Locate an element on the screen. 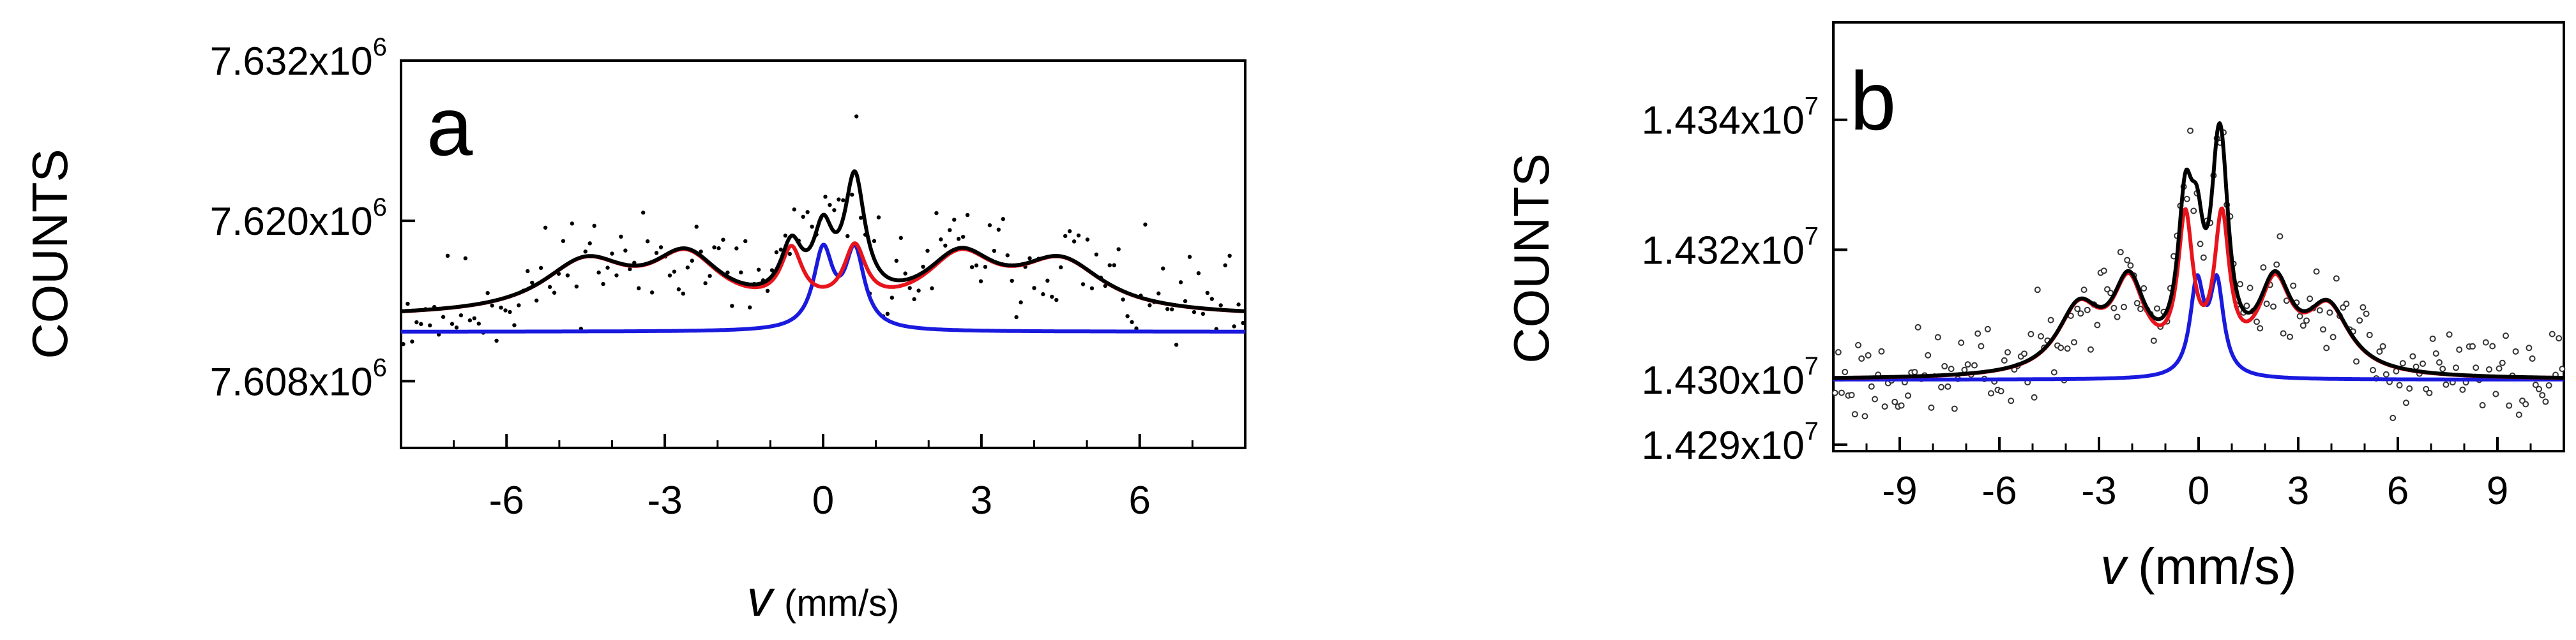  panel-a-x-axis-unit: (mm/s) is located at coordinates (841, 603).